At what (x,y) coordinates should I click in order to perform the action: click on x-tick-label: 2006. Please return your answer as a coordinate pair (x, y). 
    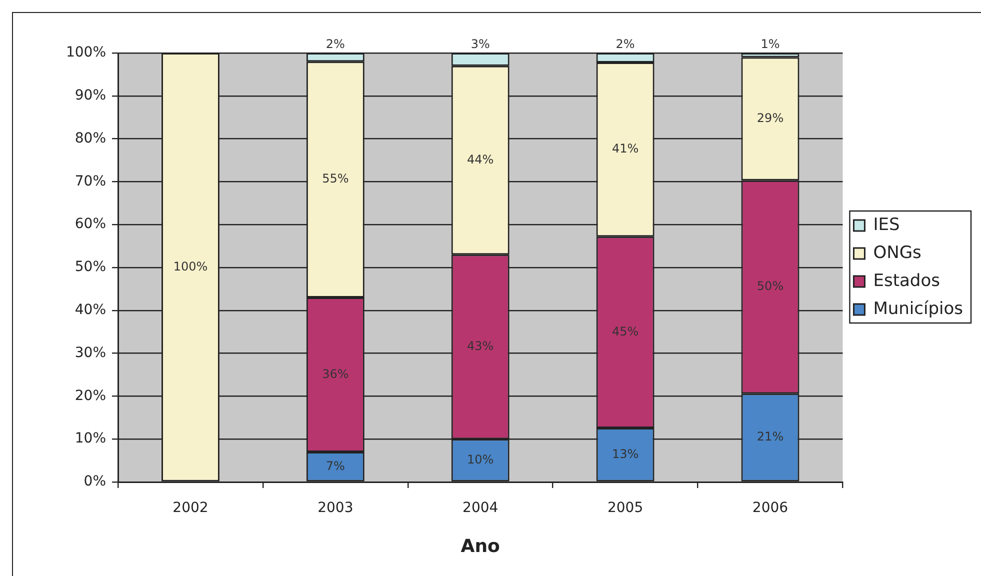
    Looking at the image, I should click on (770, 508).